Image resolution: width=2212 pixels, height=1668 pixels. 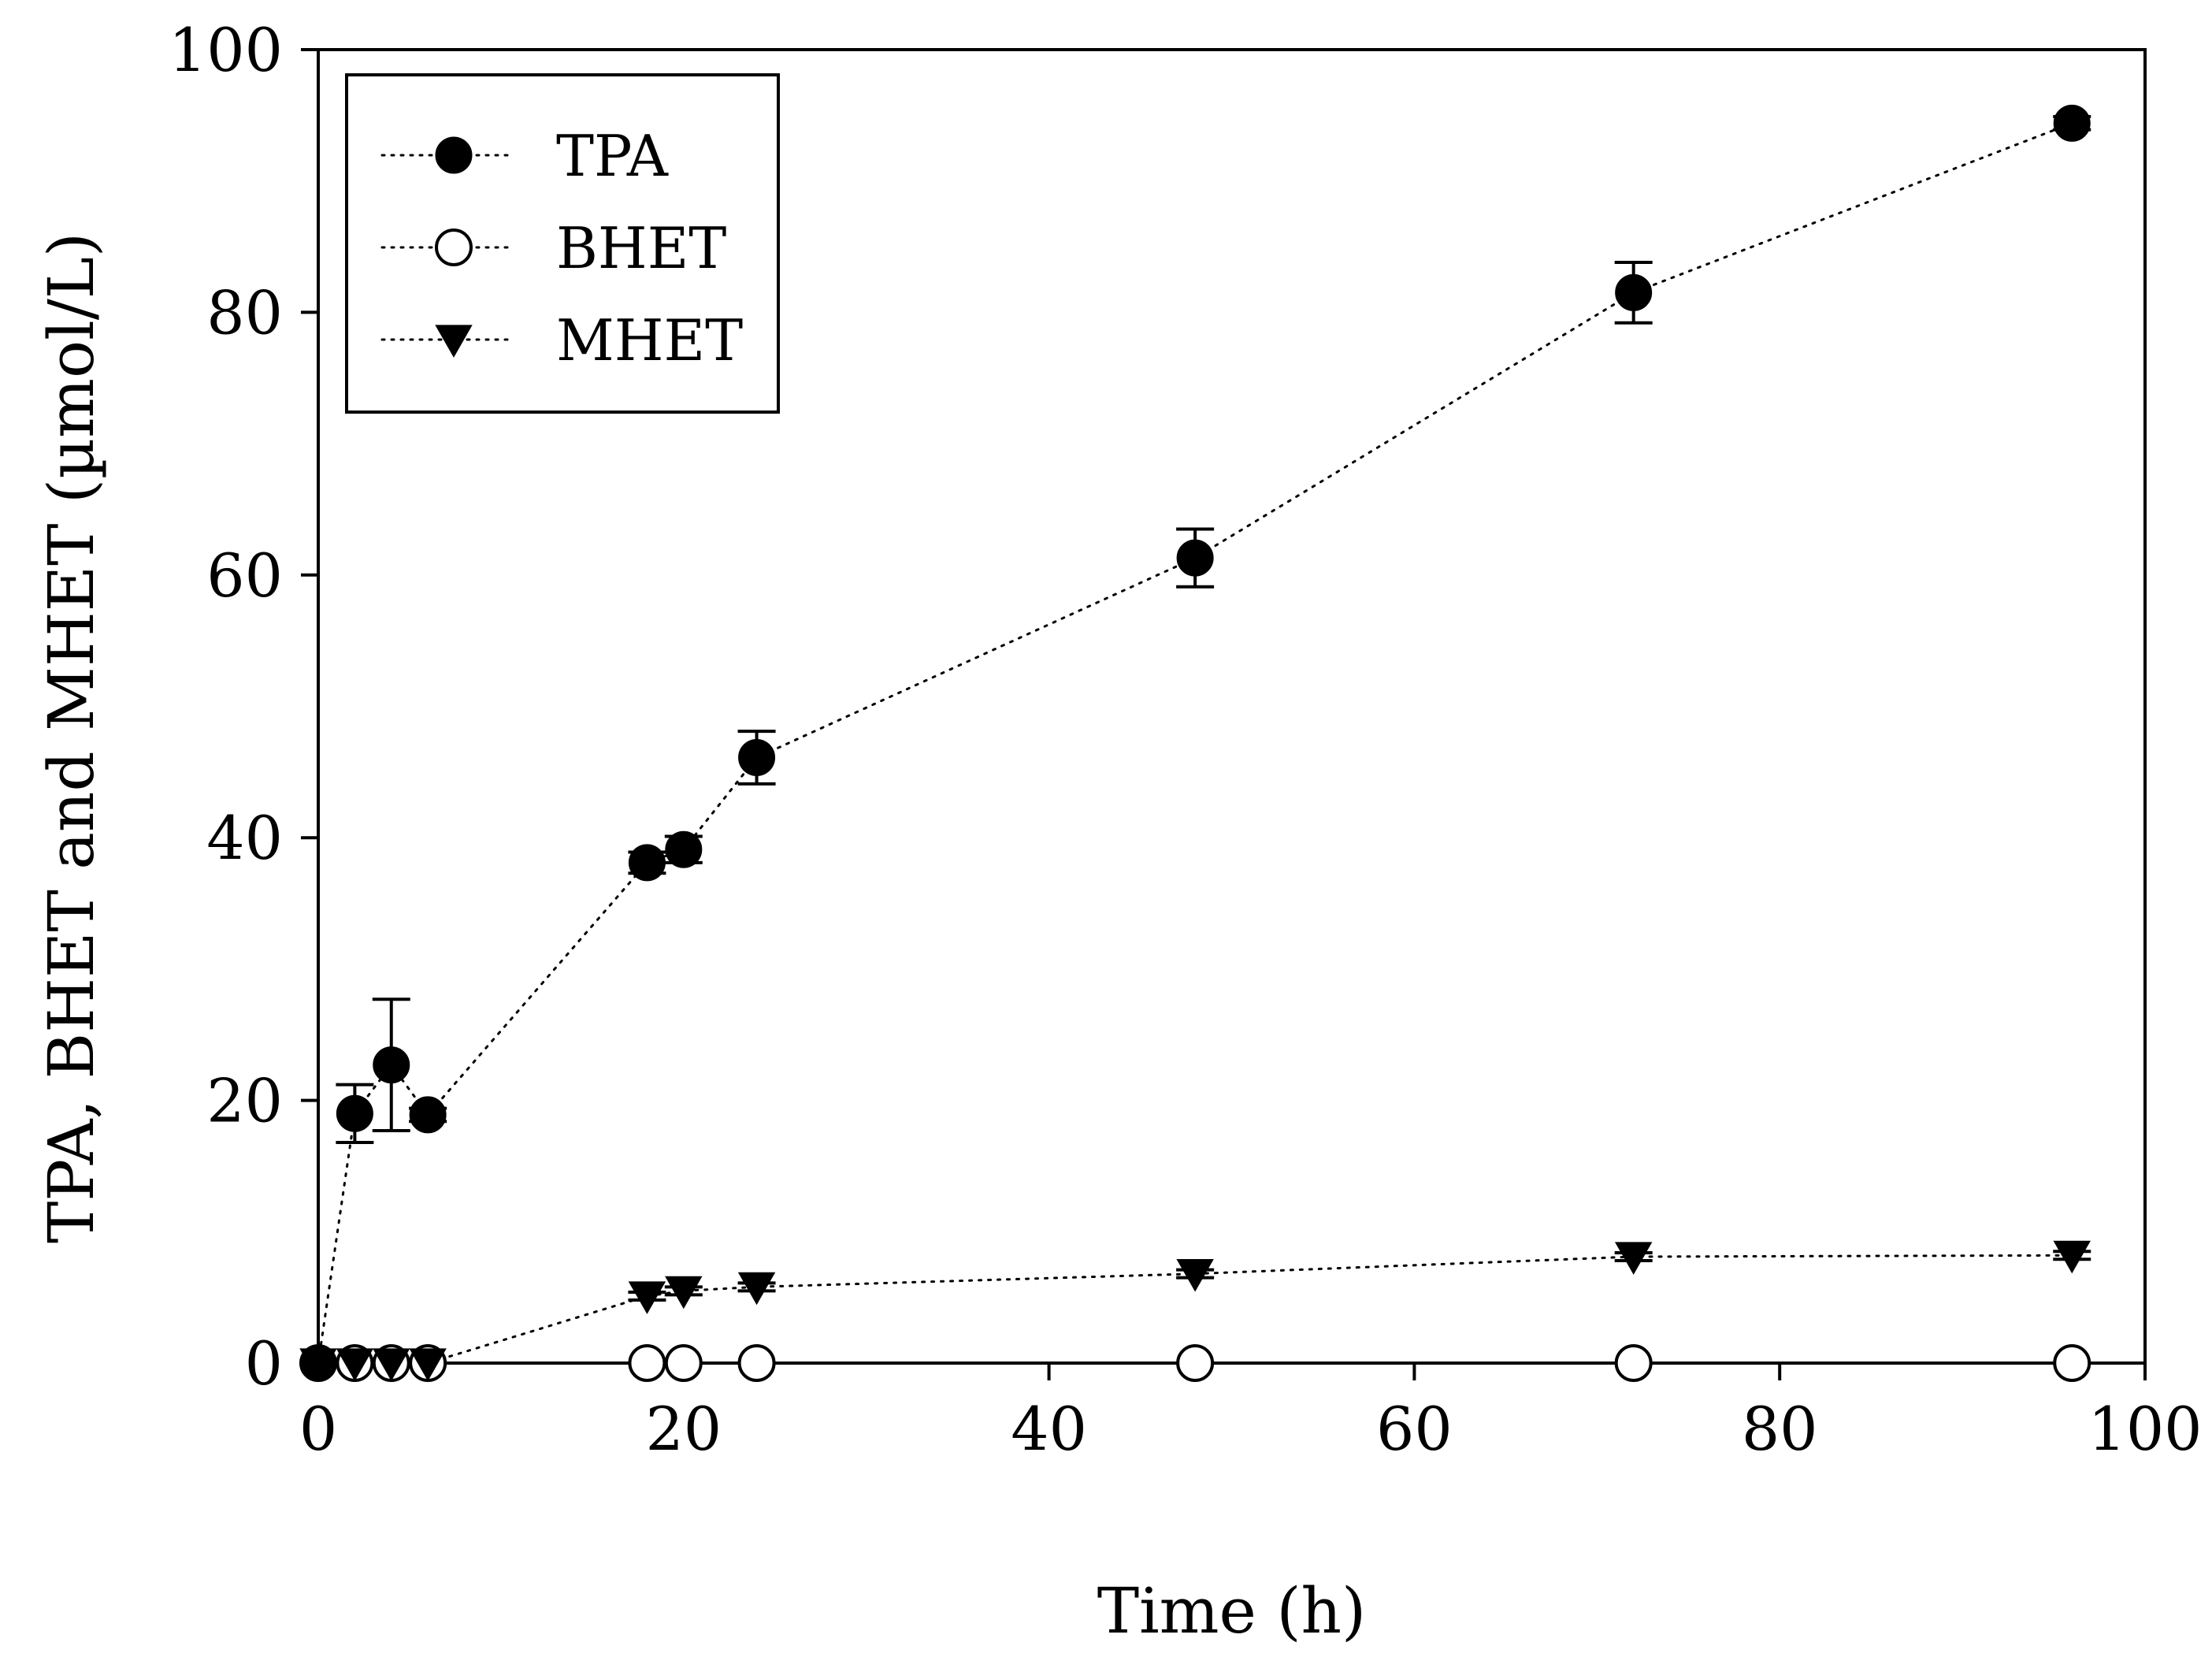 I want to click on legend-box, so click(x=562, y=244).